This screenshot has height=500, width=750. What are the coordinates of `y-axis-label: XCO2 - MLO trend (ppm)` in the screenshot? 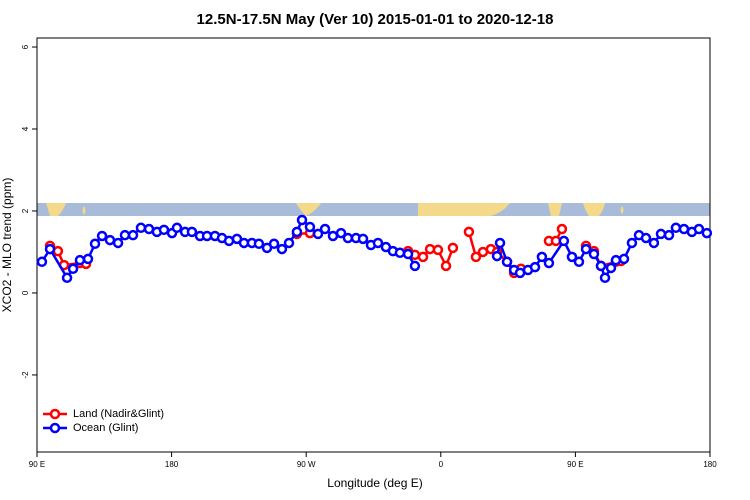 It's located at (7, 245).